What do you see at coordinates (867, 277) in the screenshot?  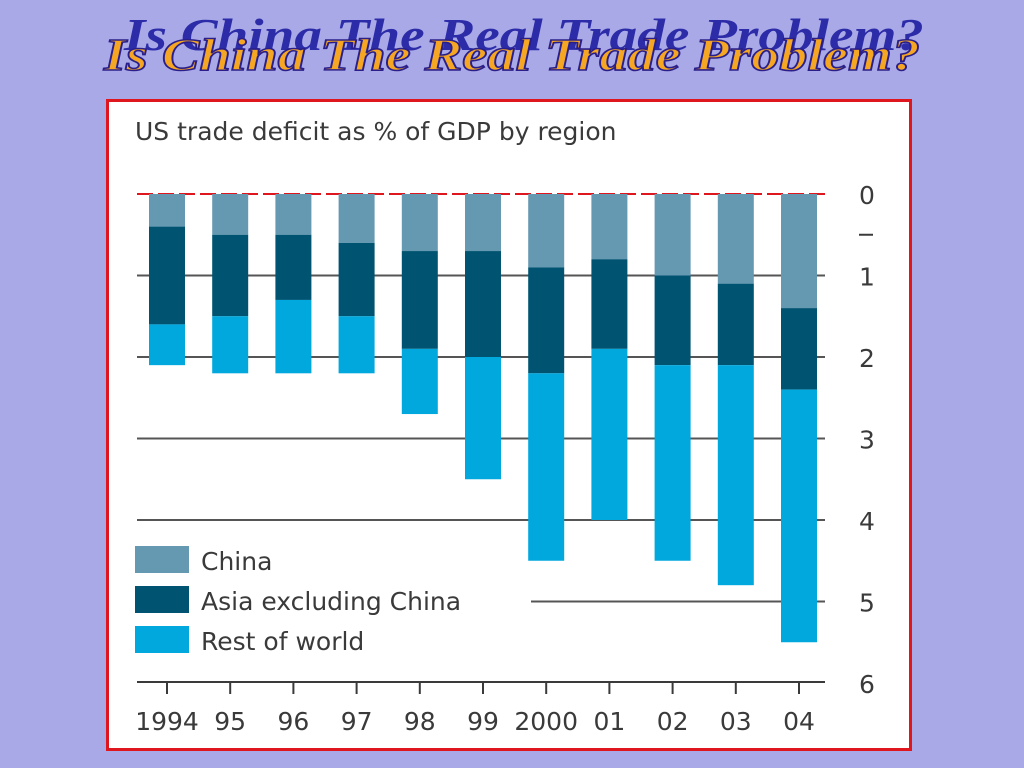 I see `y-tick-label: 1` at bounding box center [867, 277].